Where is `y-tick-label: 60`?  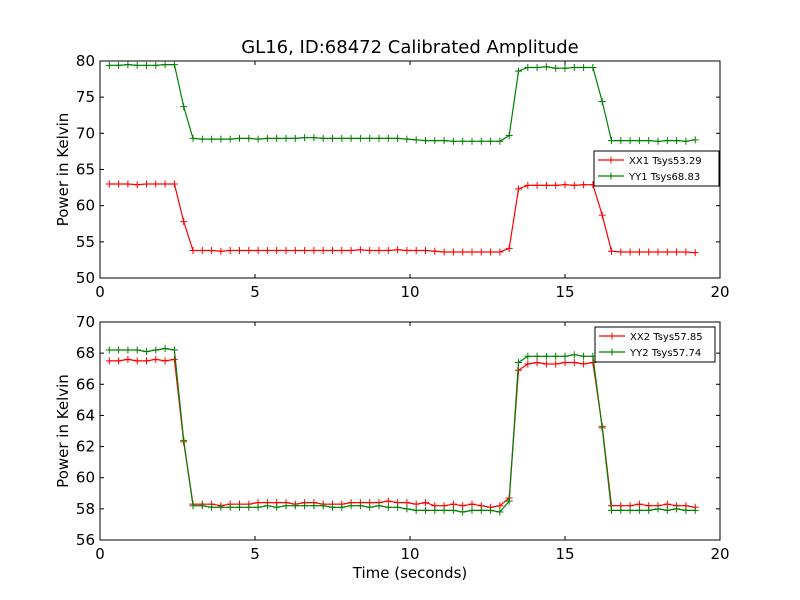 y-tick-label: 60 is located at coordinates (85, 478).